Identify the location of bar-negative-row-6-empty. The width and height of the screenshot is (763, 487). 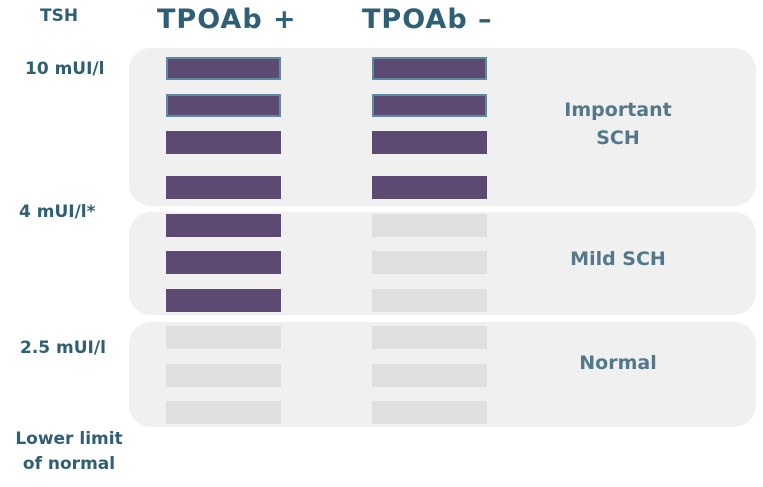
(429, 262).